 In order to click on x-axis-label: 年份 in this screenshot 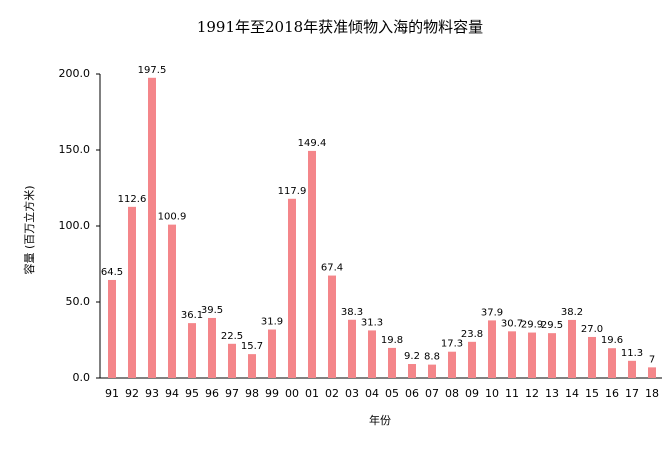, I will do `click(380, 420)`.